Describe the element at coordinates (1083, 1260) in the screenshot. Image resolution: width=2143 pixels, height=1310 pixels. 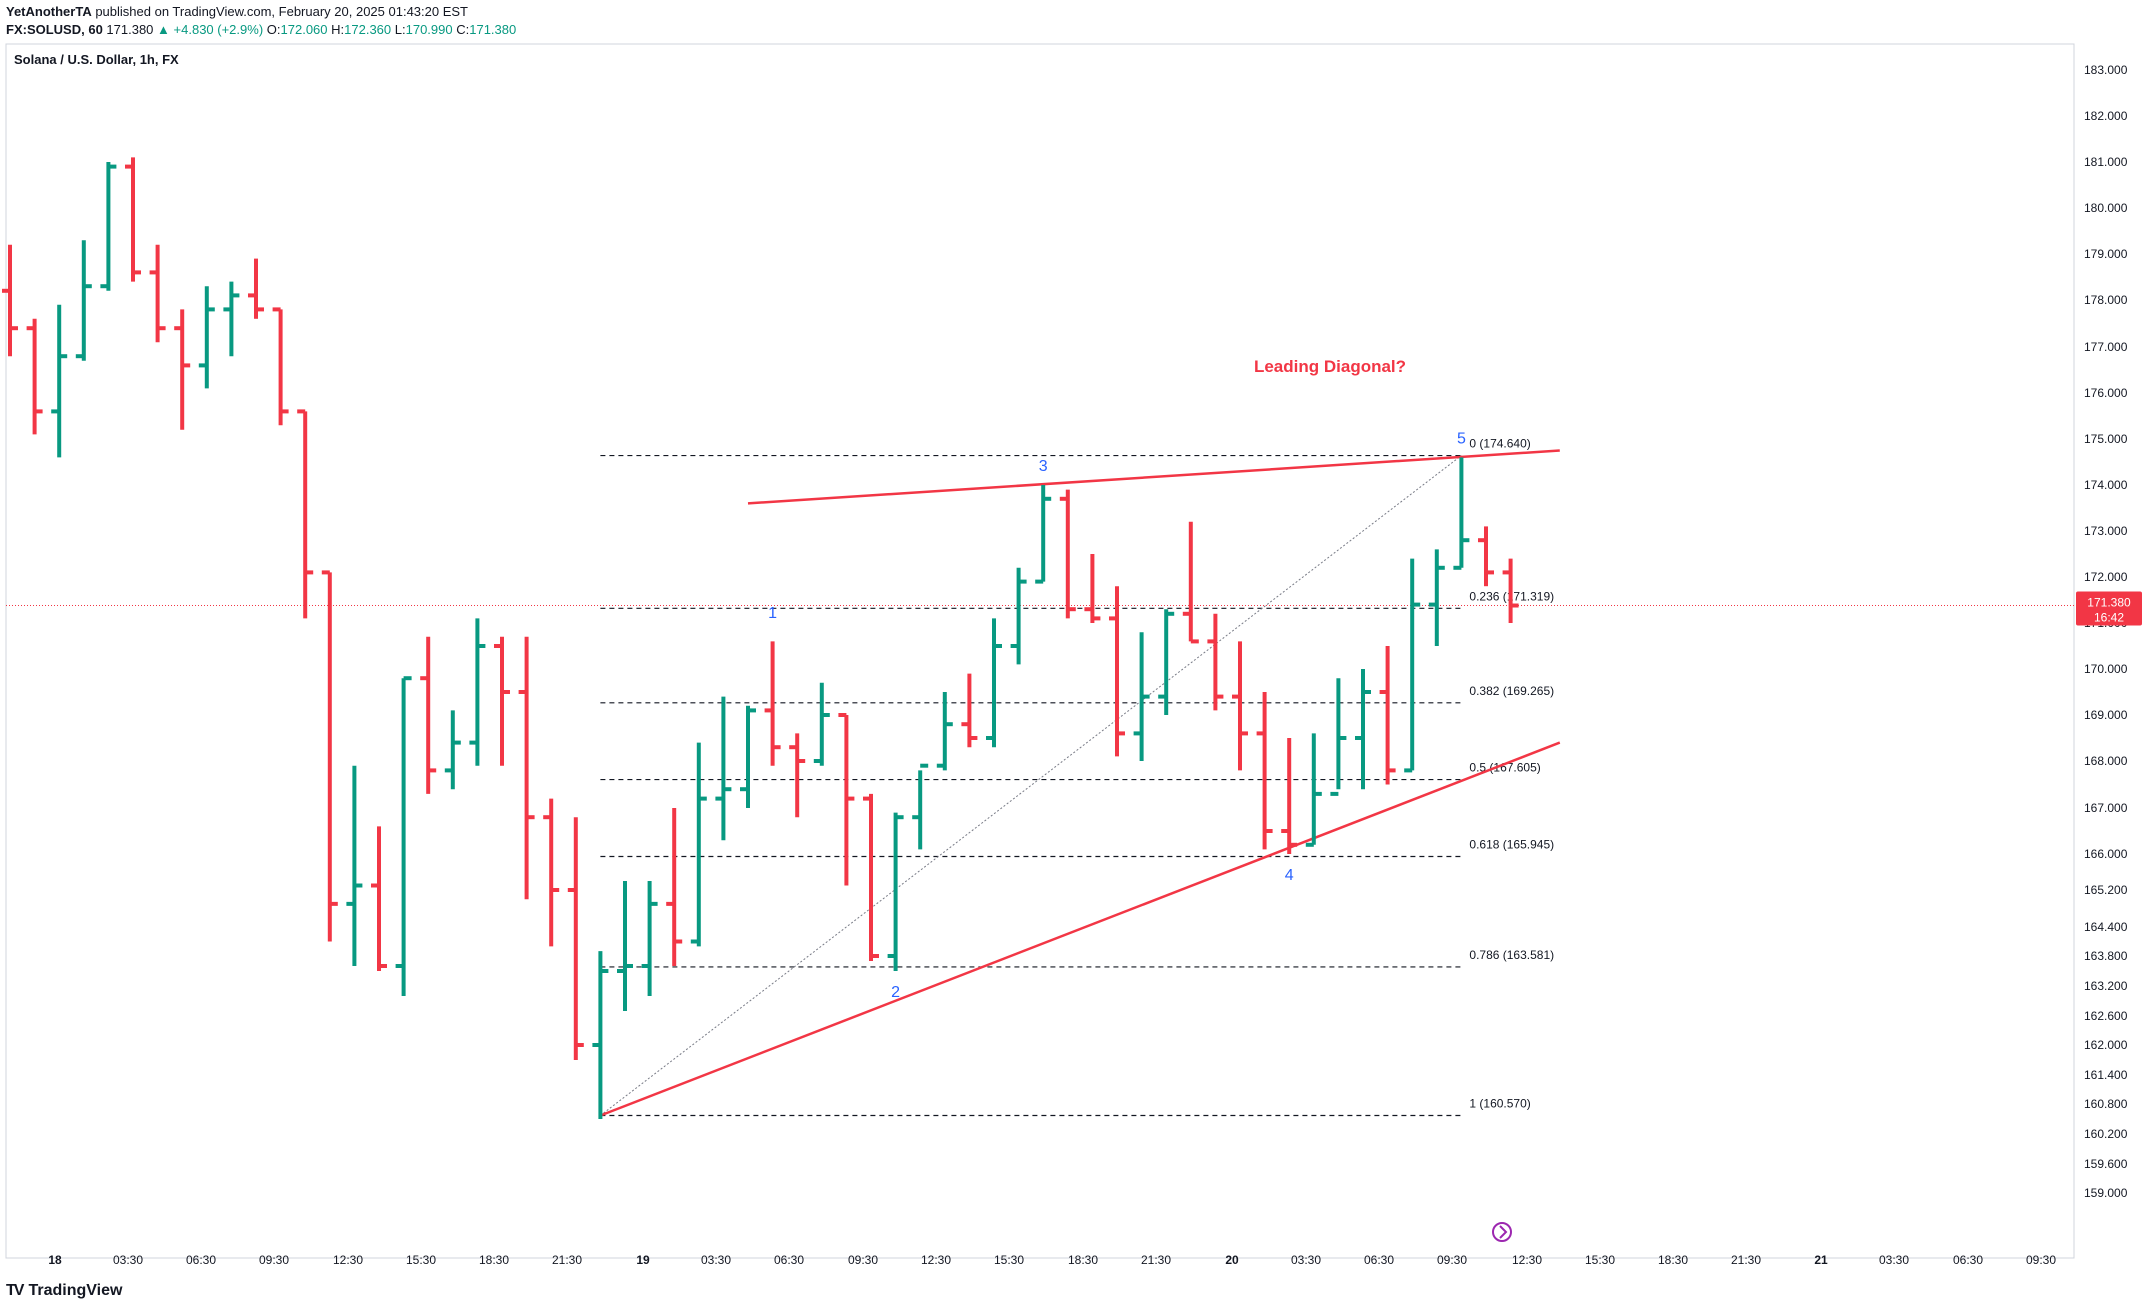
I see `x-tick-label: 18:30` at that location.